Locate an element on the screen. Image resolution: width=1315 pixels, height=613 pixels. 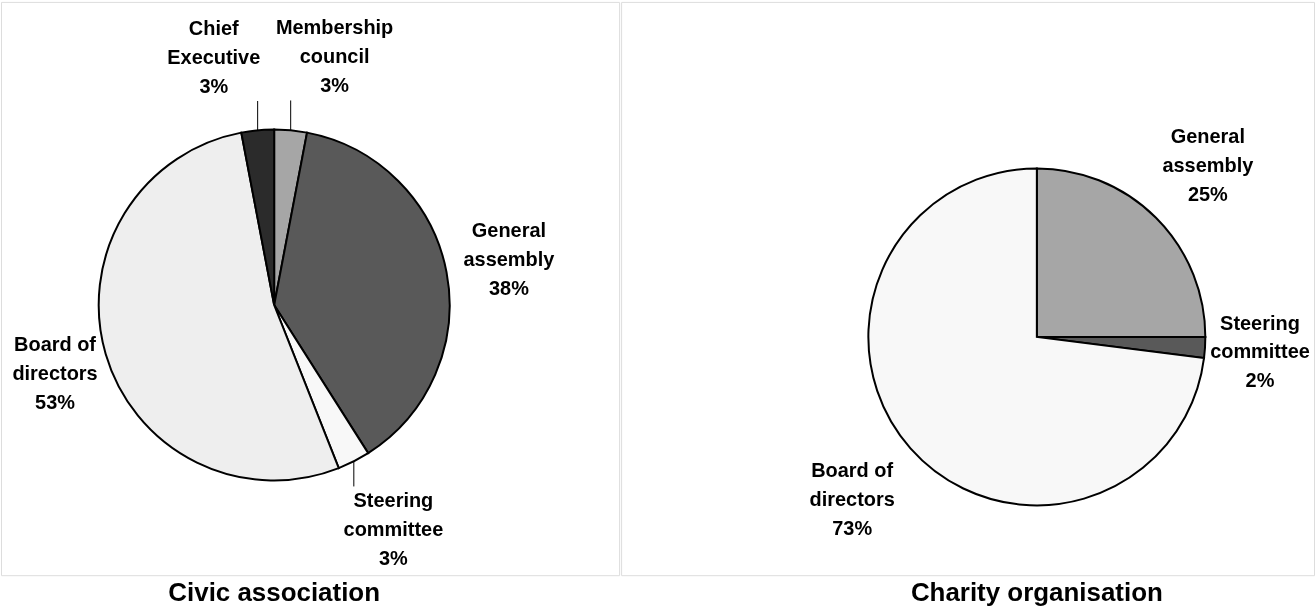
data-label: 73% is located at coordinates (852, 527).